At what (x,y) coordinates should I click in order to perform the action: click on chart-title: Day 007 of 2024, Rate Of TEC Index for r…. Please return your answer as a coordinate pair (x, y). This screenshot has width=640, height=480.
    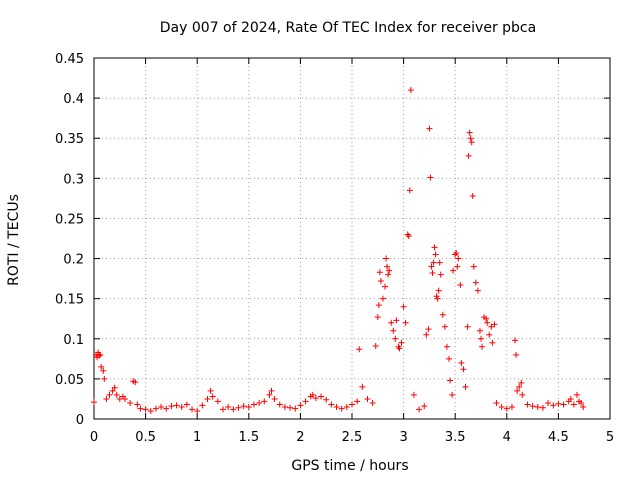
    Looking at the image, I should click on (348, 28).